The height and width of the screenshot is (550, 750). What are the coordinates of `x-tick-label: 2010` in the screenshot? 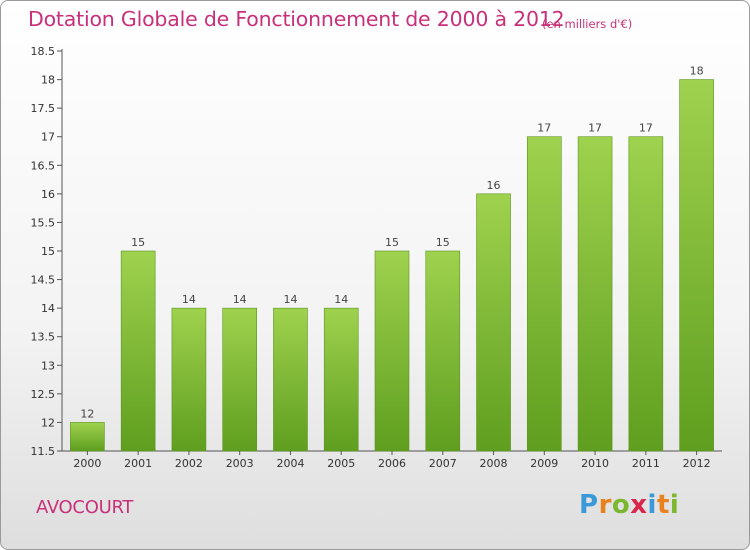 It's located at (595, 463).